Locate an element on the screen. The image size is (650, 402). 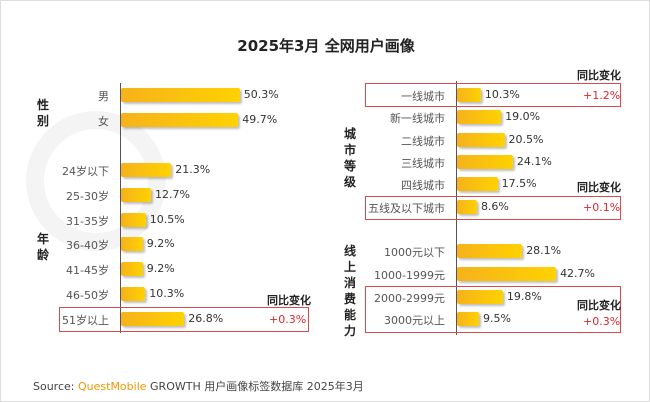
change-value: +0.1% is located at coordinates (602, 207).